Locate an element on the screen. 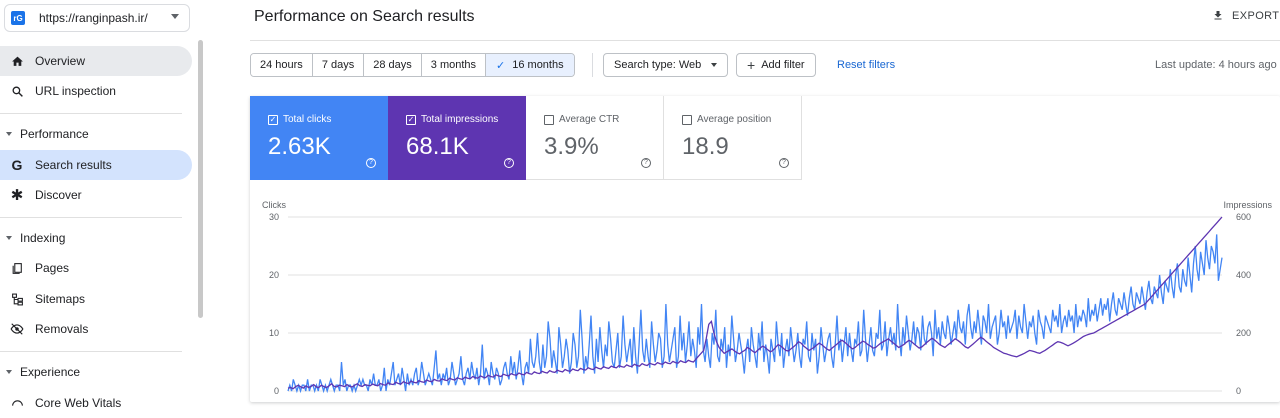  section-indexing: Indexing is located at coordinates (96, 238).